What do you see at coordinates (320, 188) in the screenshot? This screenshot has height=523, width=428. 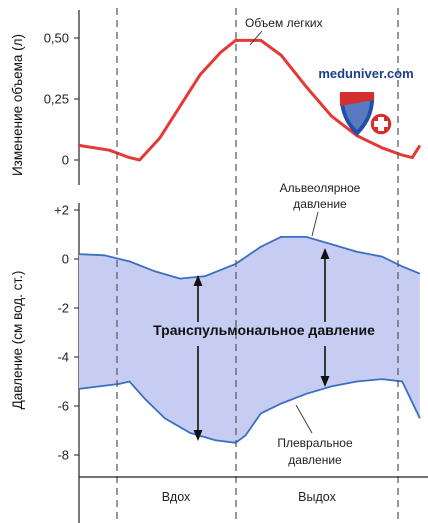 I see `alveolar-label-line1: Альвеолярное` at bounding box center [320, 188].